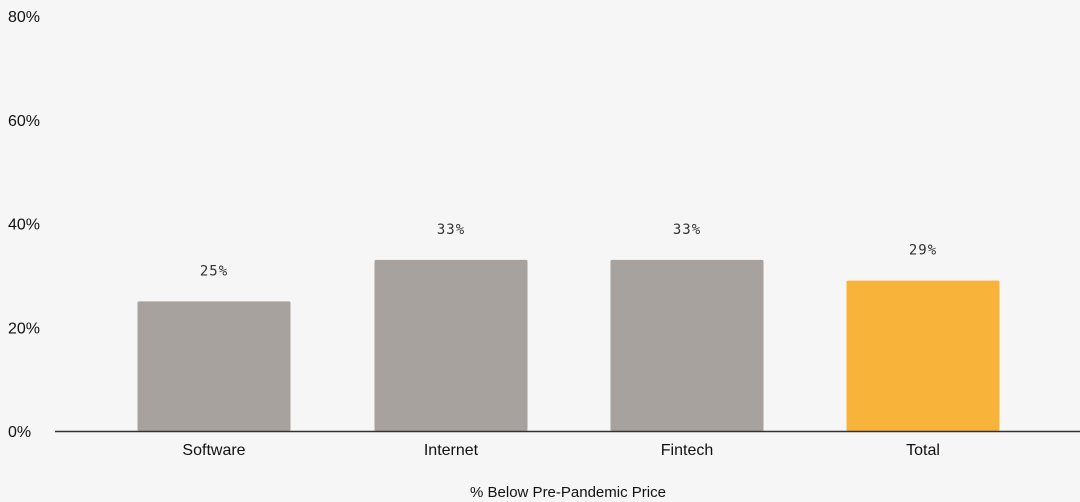 This screenshot has width=1080, height=502. Describe the element at coordinates (568, 251) in the screenshot. I see `data-labels-group: 25% 33% 33% 29%` at that location.